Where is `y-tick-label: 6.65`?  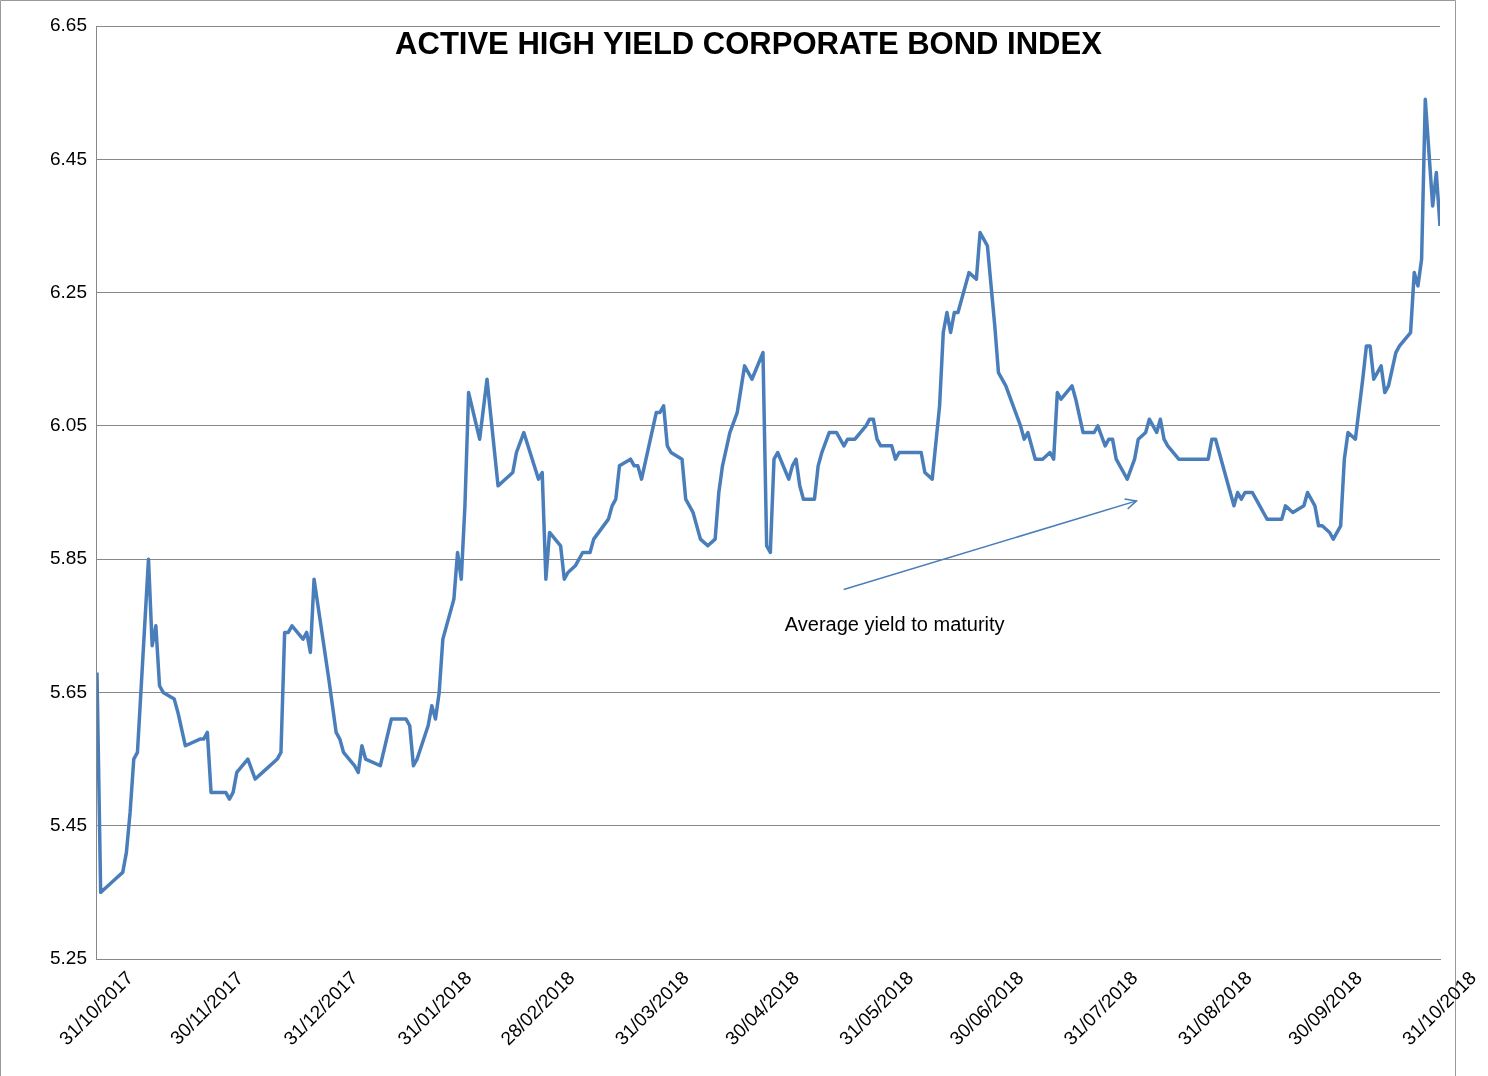
y-tick-label: 6.65 is located at coordinates (68, 25).